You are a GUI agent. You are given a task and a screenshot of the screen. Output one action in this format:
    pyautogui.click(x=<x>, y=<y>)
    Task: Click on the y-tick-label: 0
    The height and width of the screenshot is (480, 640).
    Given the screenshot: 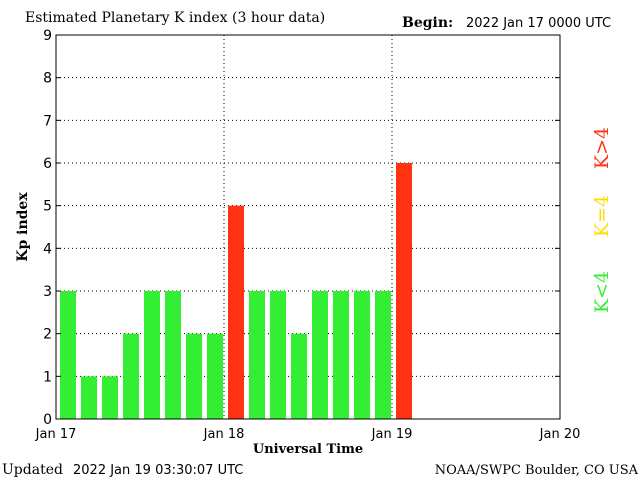 What is the action you would take?
    pyautogui.click(x=47, y=420)
    